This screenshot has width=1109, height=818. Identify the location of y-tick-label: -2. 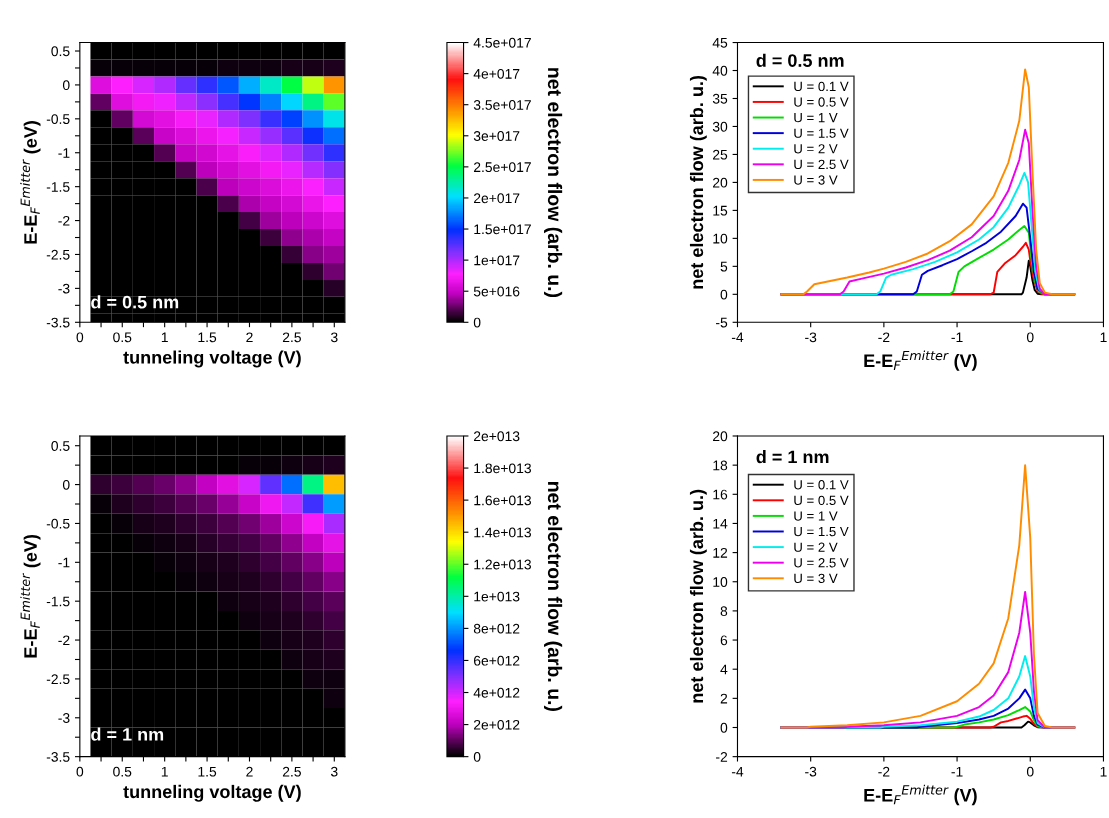
(64, 220).